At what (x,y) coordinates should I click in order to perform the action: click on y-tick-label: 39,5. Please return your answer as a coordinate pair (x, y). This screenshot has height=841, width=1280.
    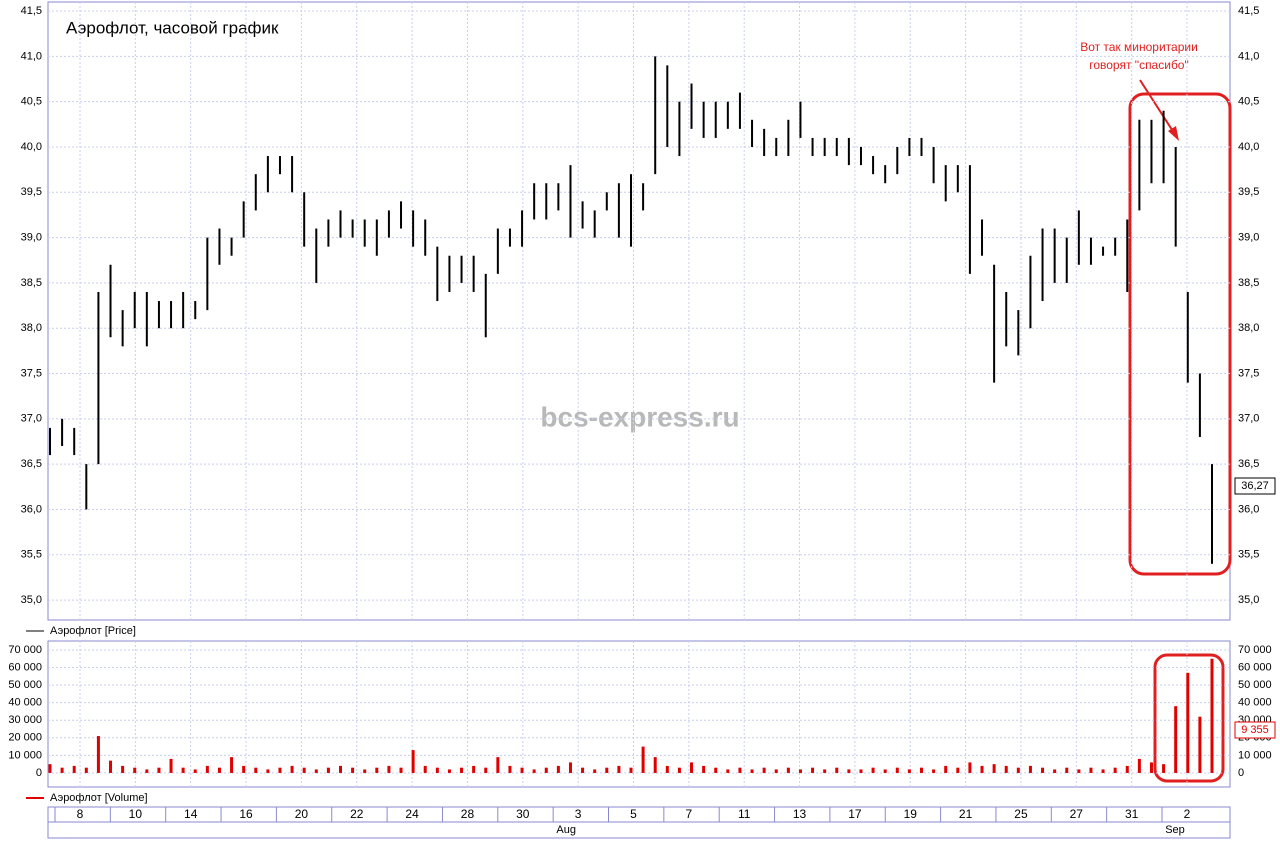
    Looking at the image, I should click on (1248, 192).